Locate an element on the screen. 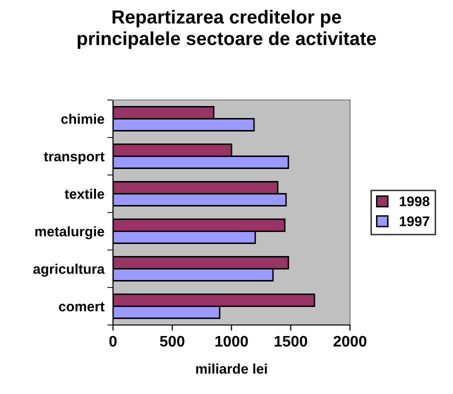 This screenshot has height=394, width=453. legend-label: 1998 is located at coordinates (415, 201).